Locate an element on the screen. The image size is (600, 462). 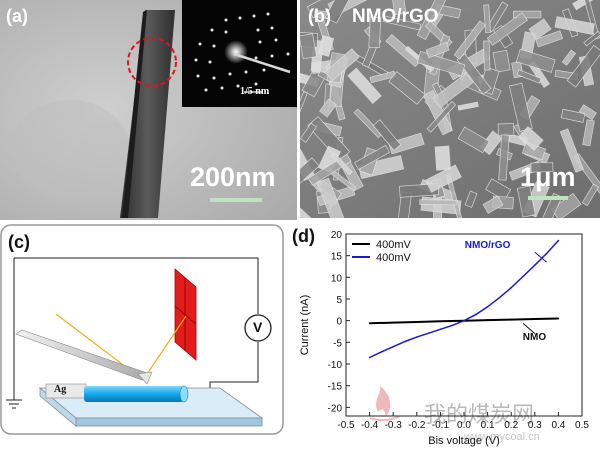
annotation-nmo: NMO is located at coordinates (535, 337).